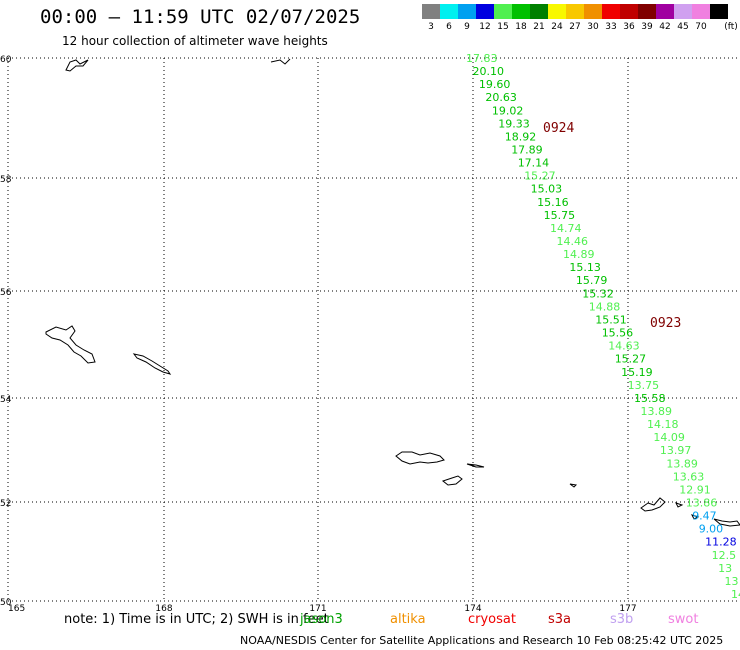 The height and width of the screenshot is (650, 740). What do you see at coordinates (704, 516) in the screenshot?
I see `swh-value: 9.47` at bounding box center [704, 516].